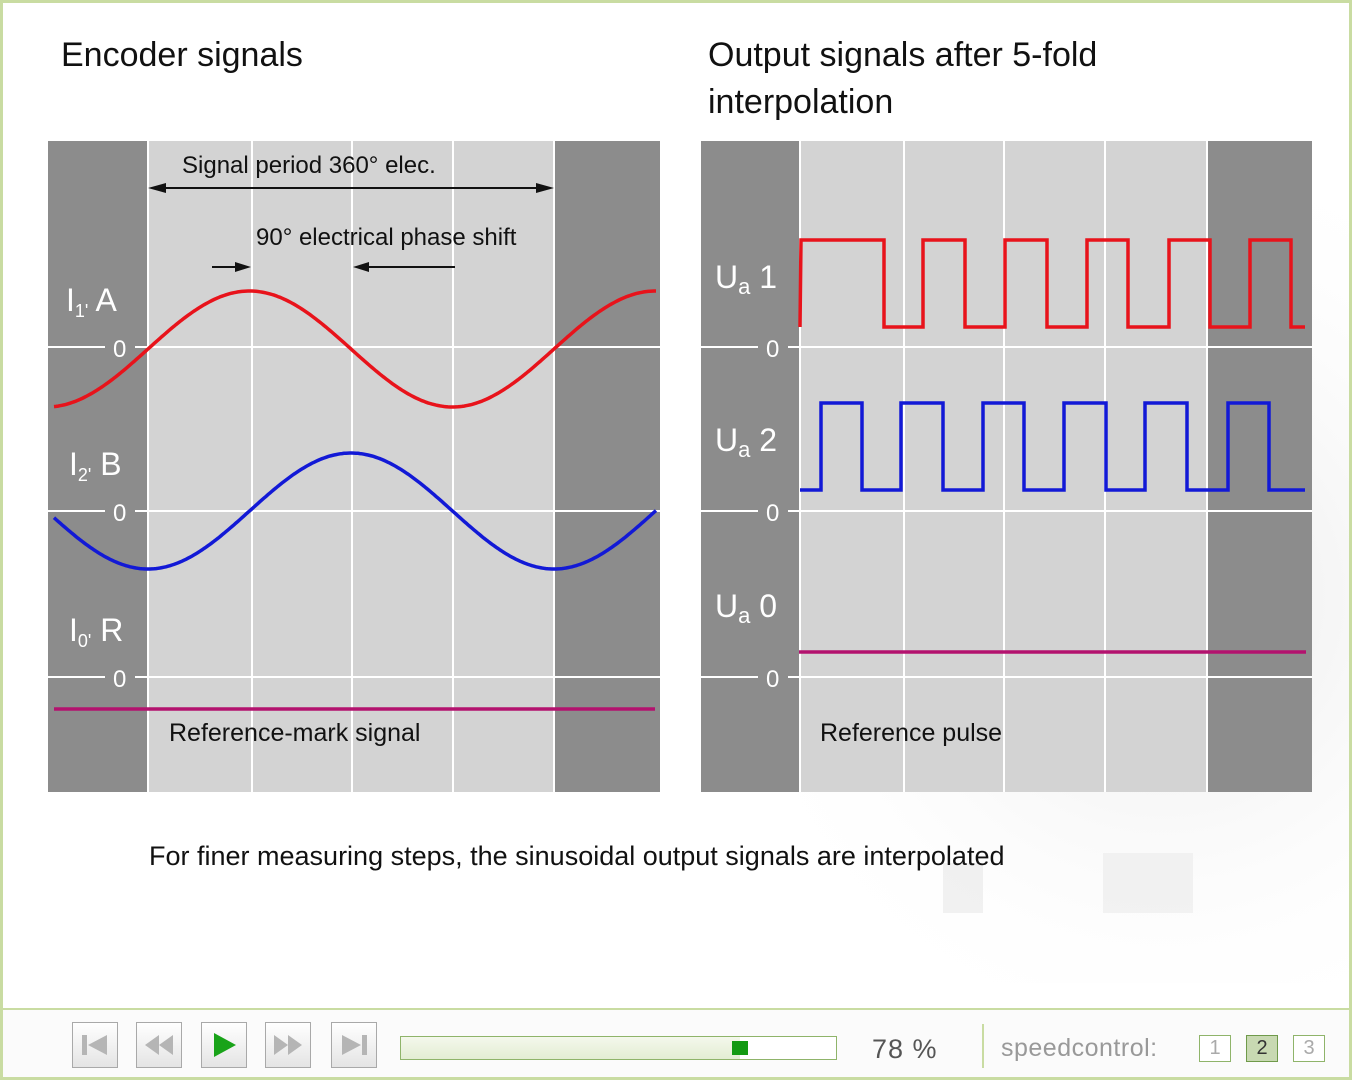 The image size is (1352, 1080). I want to click on track-label-ua2: Ua 2, so click(746, 442).